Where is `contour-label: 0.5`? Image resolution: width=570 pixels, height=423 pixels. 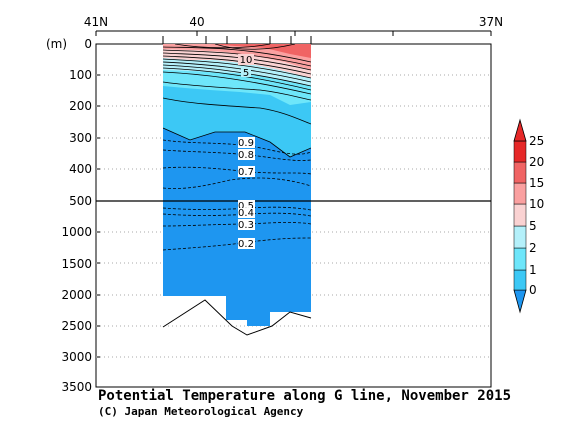 contour-label: 0.5 is located at coordinates (246, 206).